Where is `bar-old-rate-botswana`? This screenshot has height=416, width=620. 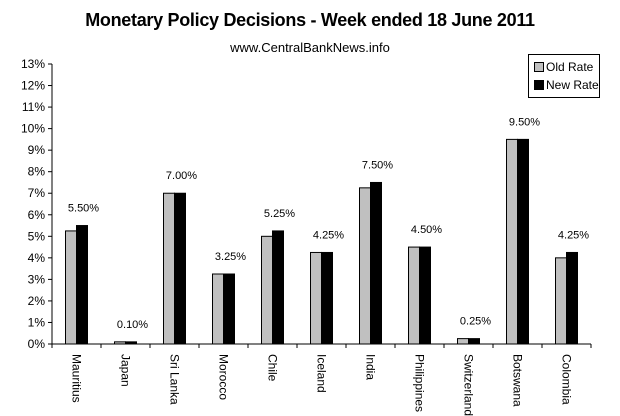 bar-old-rate-botswana is located at coordinates (512, 241).